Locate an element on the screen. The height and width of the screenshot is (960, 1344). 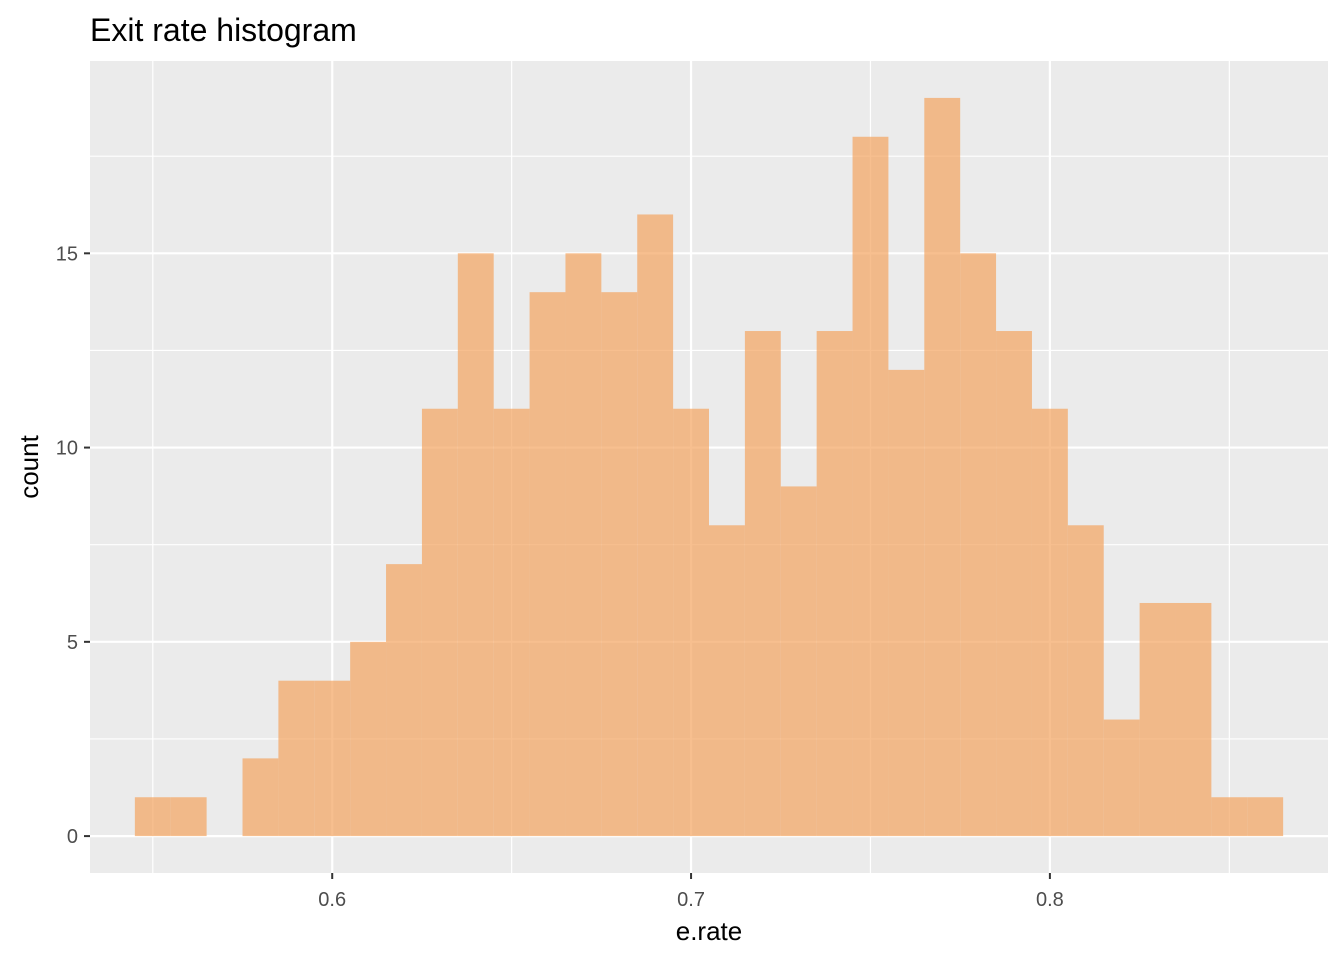
y-tick-label: 15 is located at coordinates (67, 254).